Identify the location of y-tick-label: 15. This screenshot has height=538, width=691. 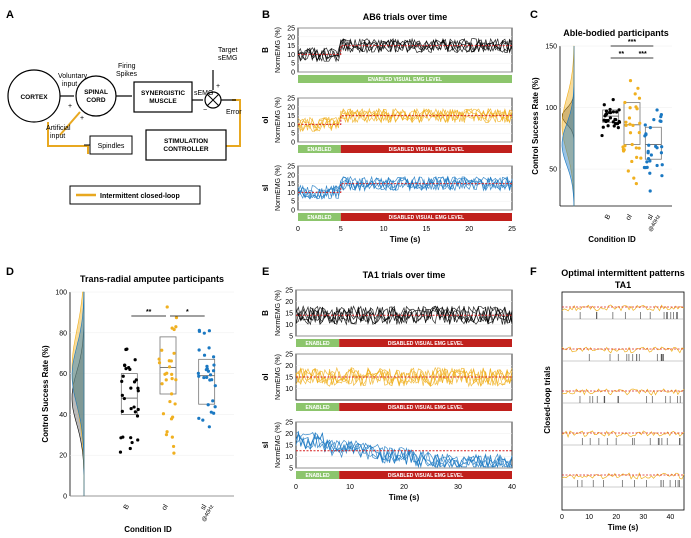
(289, 314).